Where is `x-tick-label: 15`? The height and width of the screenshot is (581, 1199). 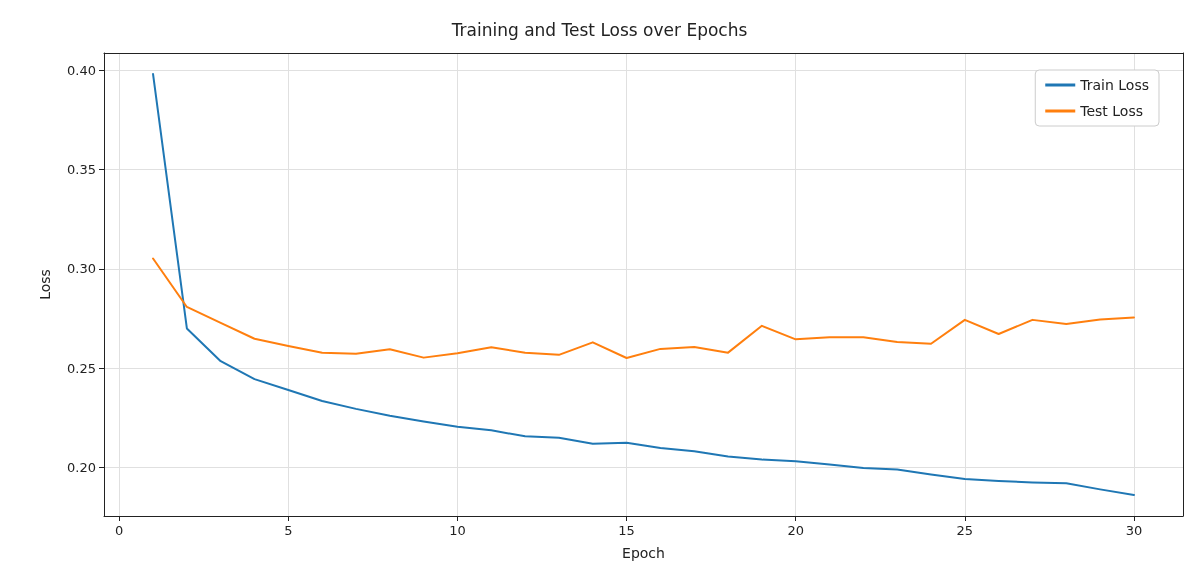 x-tick-label: 15 is located at coordinates (626, 530).